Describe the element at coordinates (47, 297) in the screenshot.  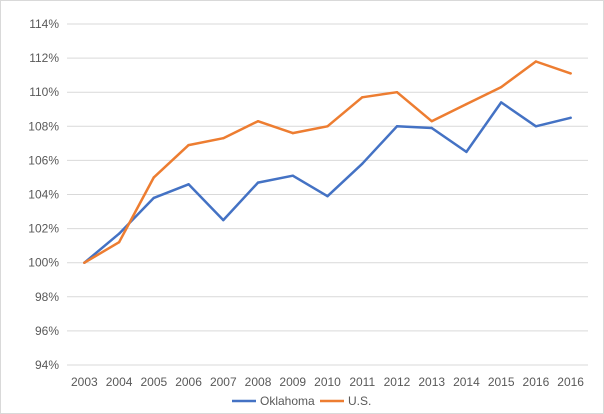
I see `y-tick-label: 98%` at that location.